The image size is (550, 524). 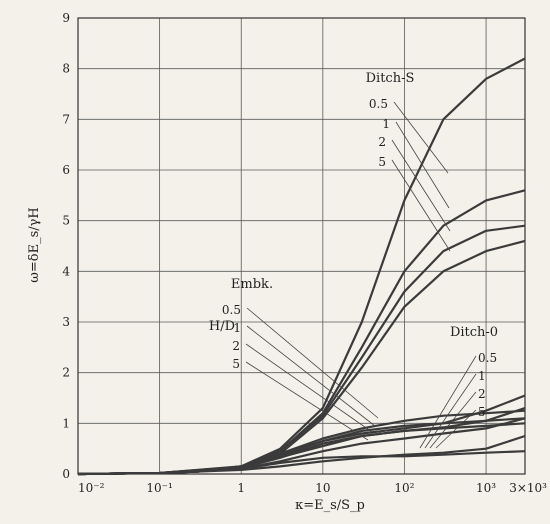 I want to click on embk-hd-label: 5, so click(x=236, y=364).